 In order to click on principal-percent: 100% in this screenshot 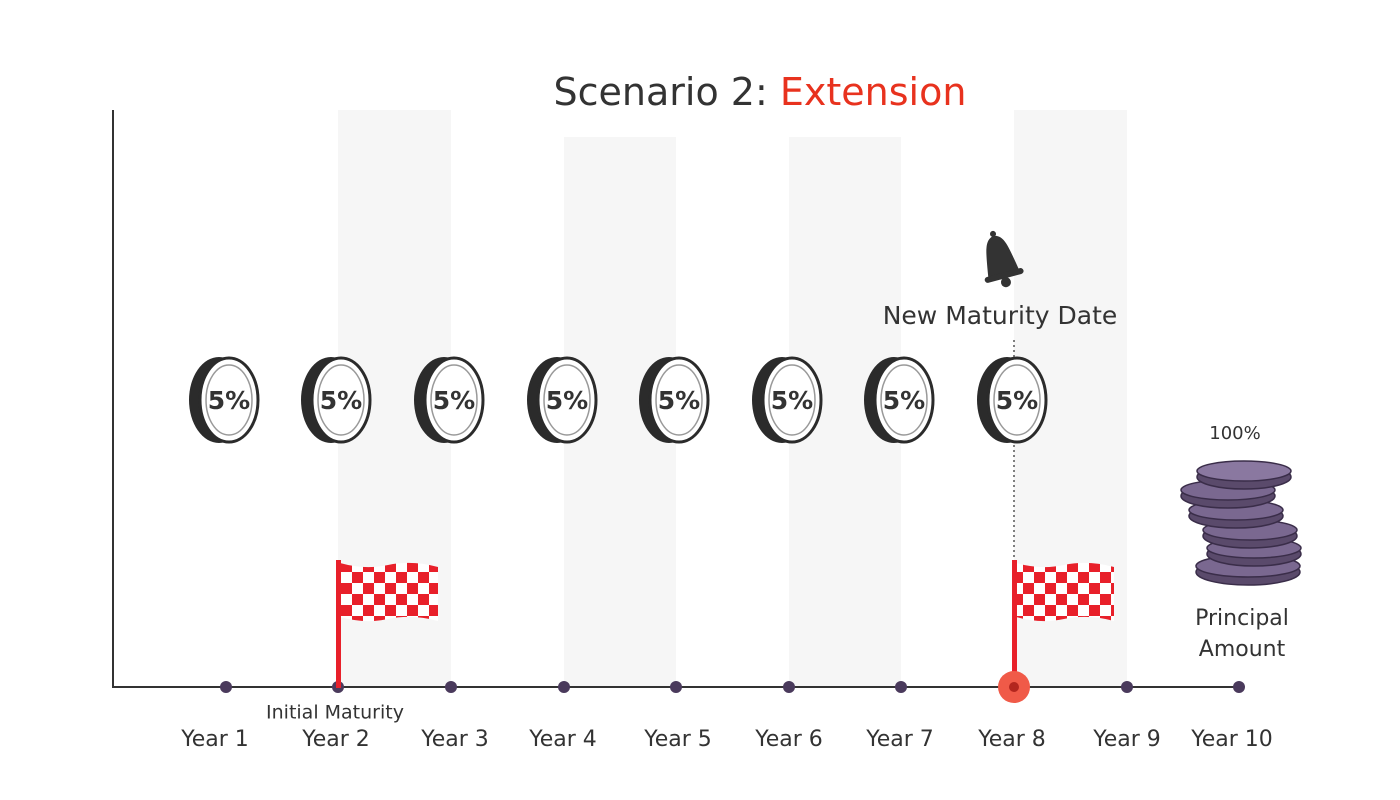, I will do `click(1234, 433)`.